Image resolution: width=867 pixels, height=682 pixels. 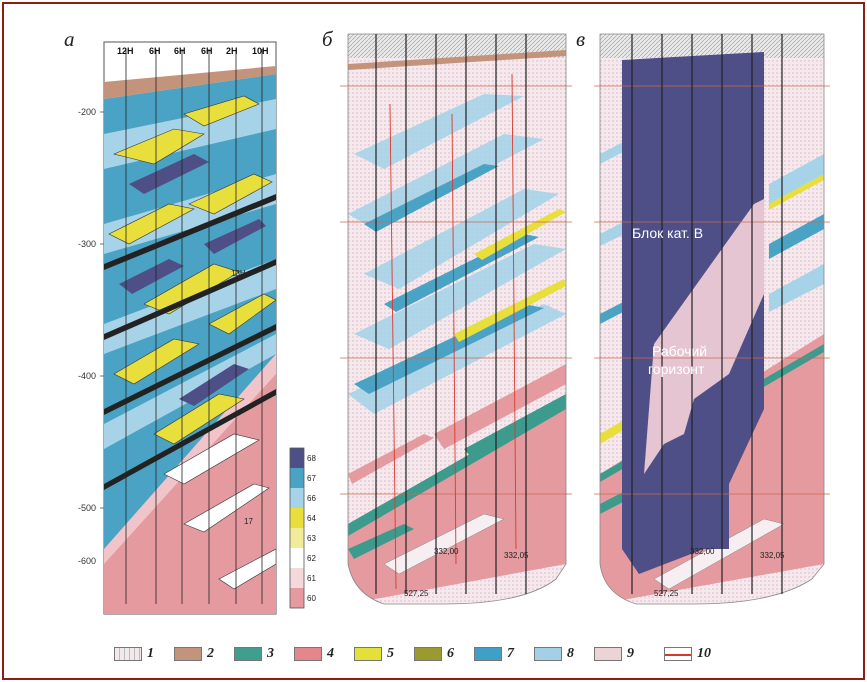 I want to click on legend-item-3: 3, so click(x=254, y=654).